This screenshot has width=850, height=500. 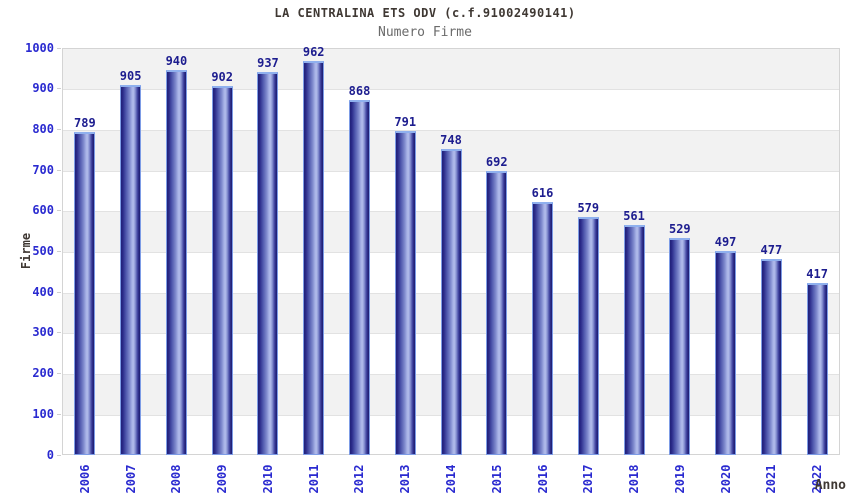 What do you see at coordinates (26, 251) in the screenshot?
I see `y-axis-title: Firme` at bounding box center [26, 251].